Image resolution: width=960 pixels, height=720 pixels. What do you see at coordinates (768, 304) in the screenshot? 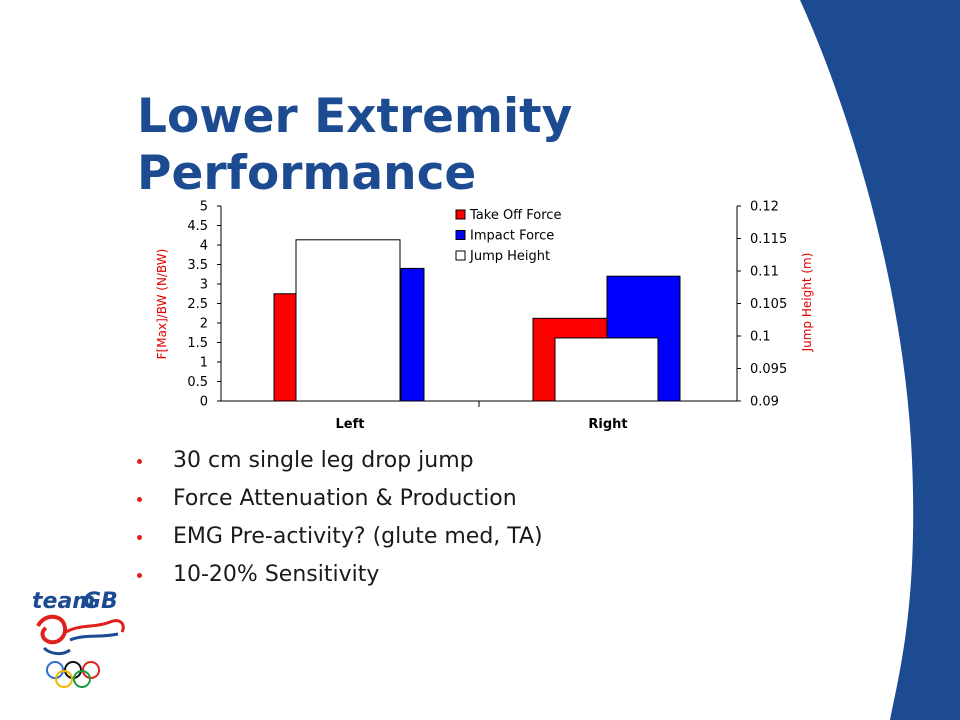
I see `y-tick-label-right: 0.105` at bounding box center [768, 304].